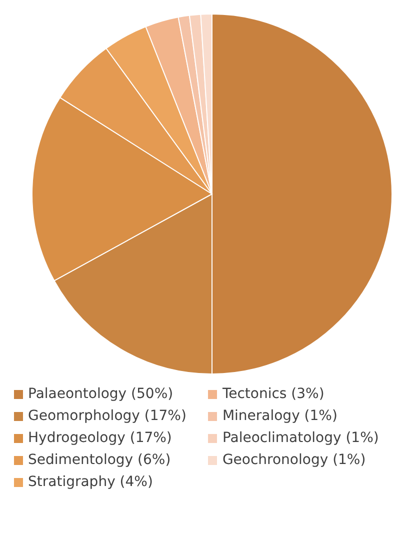  What do you see at coordinates (100, 438) in the screenshot?
I see `legend-label: Hydrogeology (17%)` at bounding box center [100, 438].